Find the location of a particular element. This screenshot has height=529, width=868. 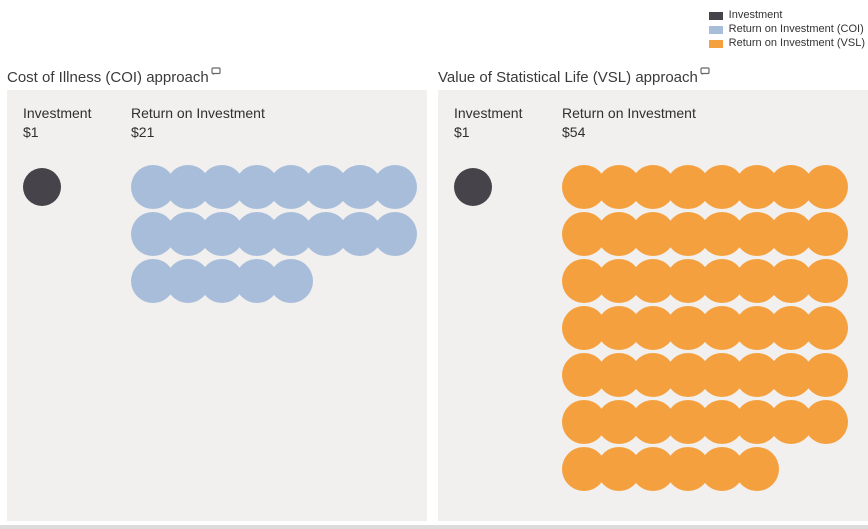

legend-item-roi-vsl: Return on Investment (VSL) is located at coordinates (786, 43).